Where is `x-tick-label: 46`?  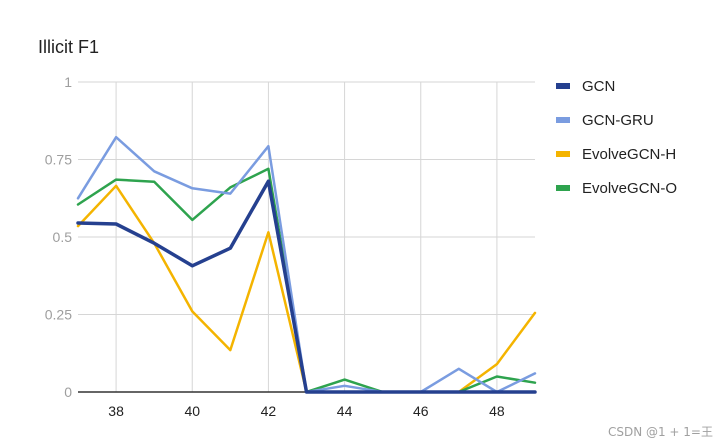
x-tick-label: 46 is located at coordinates (421, 411).